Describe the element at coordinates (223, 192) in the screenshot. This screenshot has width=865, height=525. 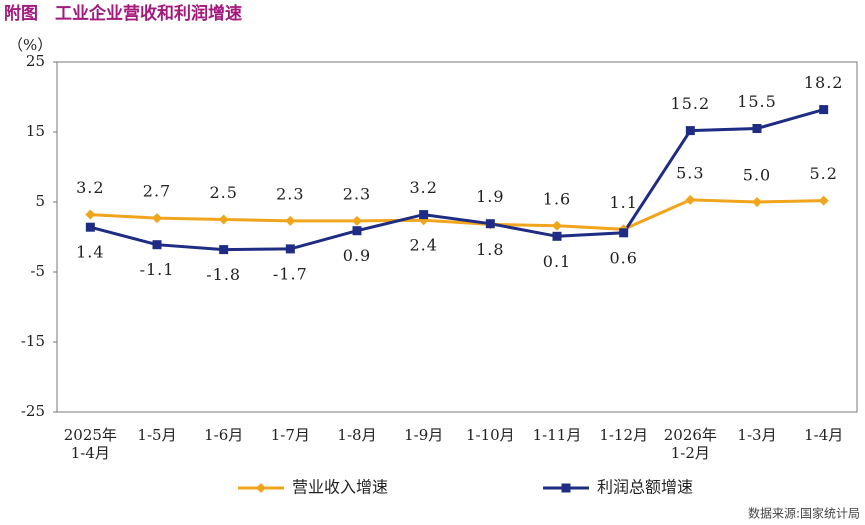
I see `data-label: 2.5` at that location.